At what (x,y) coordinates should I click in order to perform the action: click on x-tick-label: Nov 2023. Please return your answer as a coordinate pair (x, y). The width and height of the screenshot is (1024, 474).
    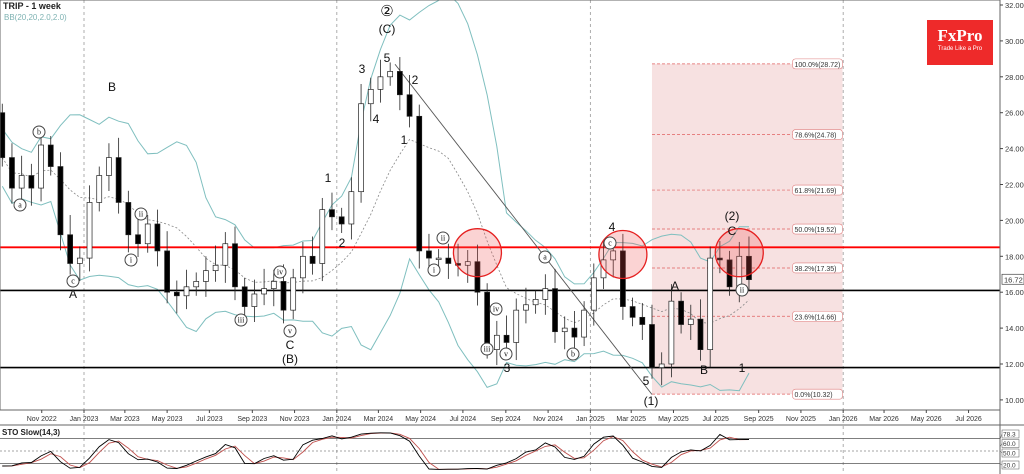
    Looking at the image, I should click on (295, 419).